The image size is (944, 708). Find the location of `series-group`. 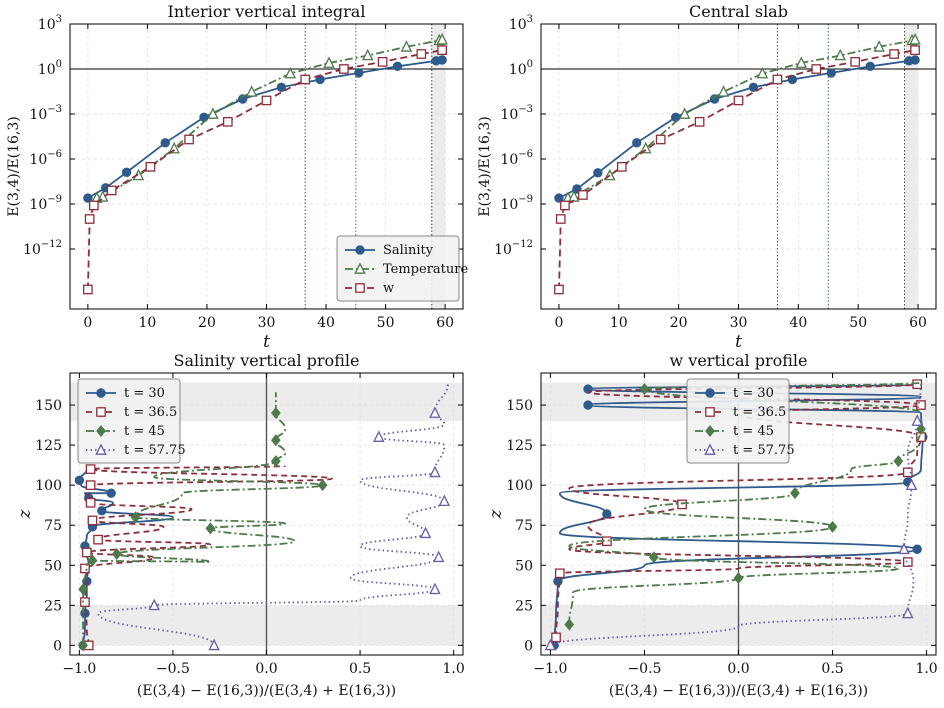

series-group is located at coordinates (737, 164).